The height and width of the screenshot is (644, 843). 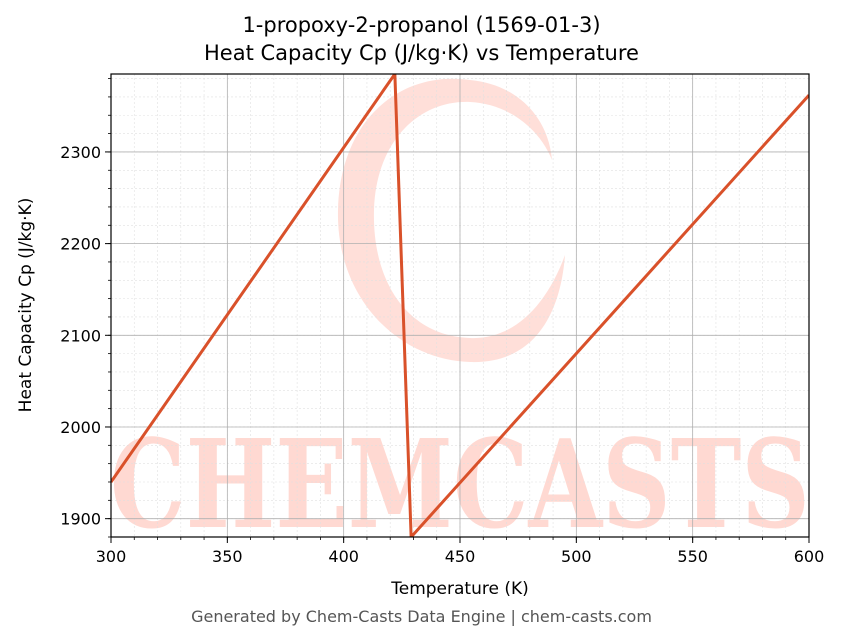 What do you see at coordinates (576, 556) in the screenshot?
I see `x-tick-label: 500` at bounding box center [576, 556].